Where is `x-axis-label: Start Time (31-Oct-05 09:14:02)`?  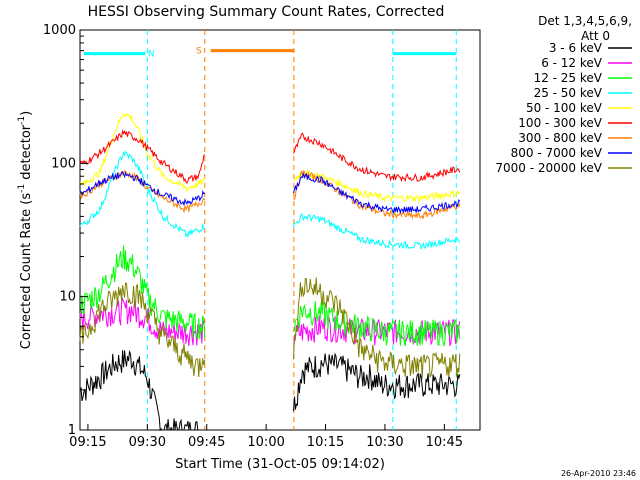
x-axis-label: Start Time (31-Oct-05 09:14:02) is located at coordinates (280, 464).